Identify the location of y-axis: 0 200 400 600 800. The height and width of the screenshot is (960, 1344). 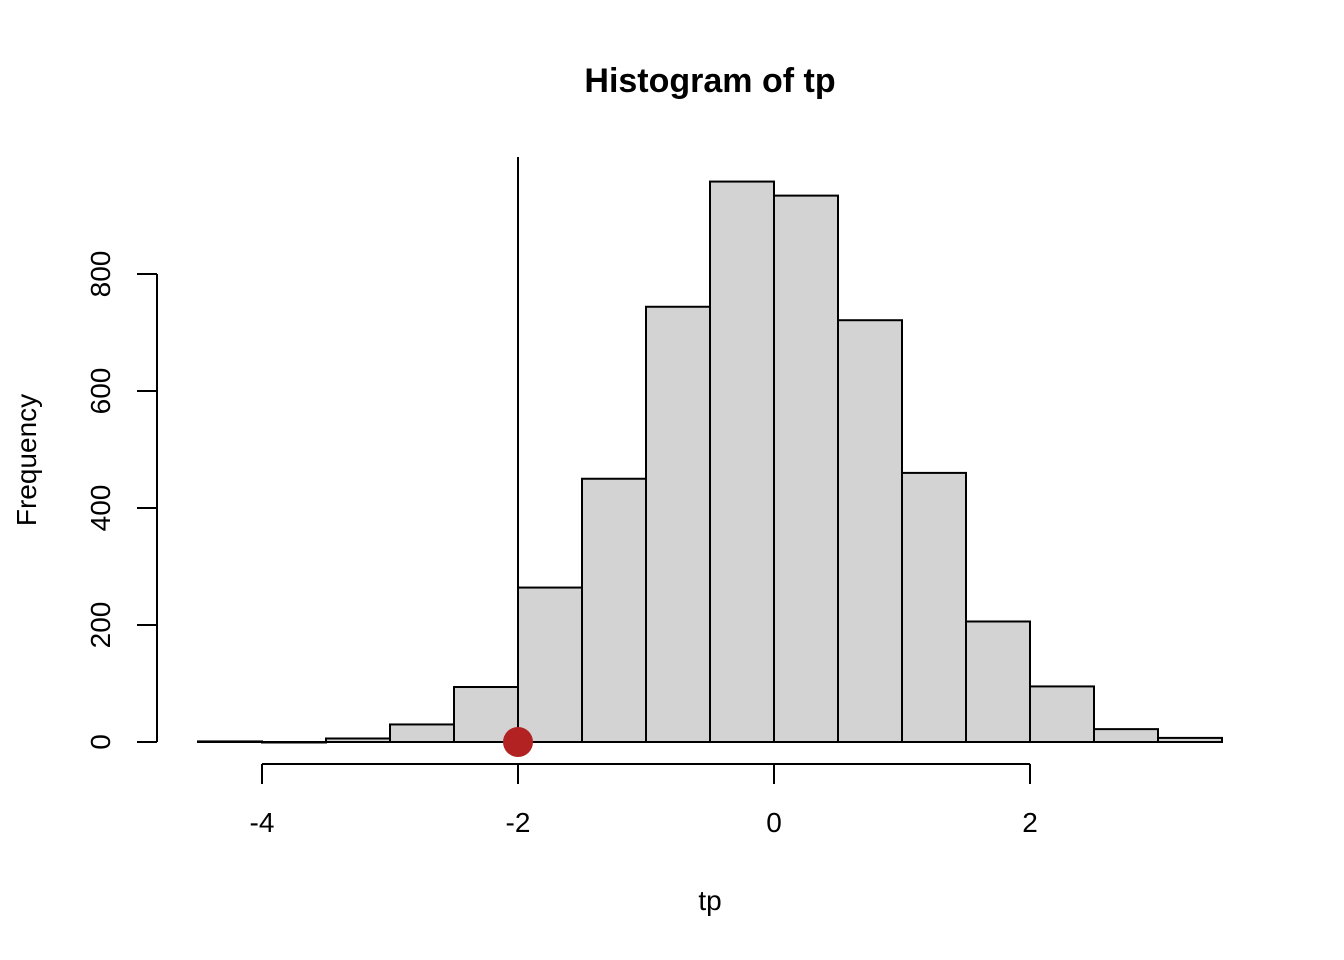
(121, 500).